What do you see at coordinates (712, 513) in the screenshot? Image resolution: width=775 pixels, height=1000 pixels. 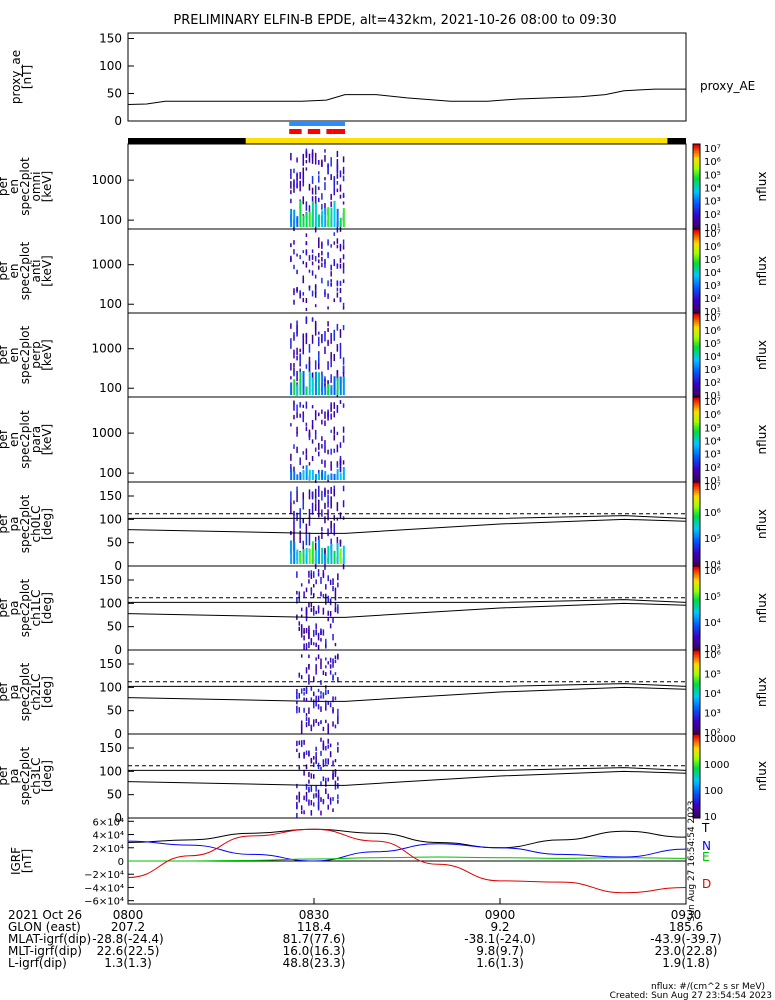 I see `colorbar-5-tick-label: 10⁶` at bounding box center [712, 513].